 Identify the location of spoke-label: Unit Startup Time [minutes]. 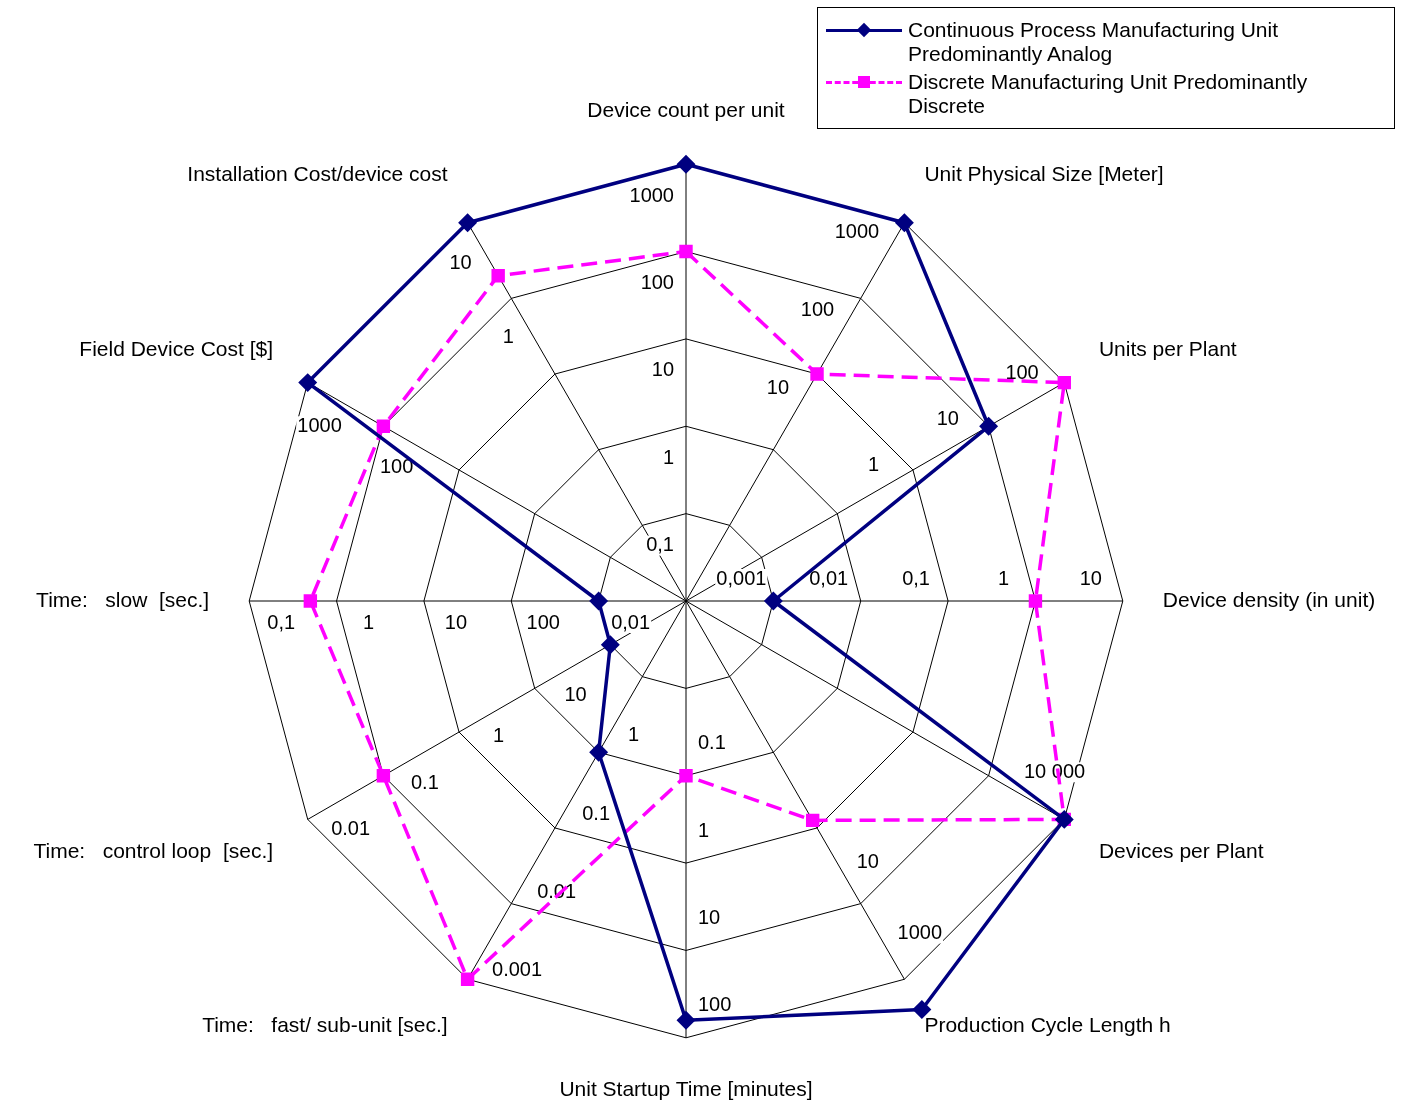
(686, 1089).